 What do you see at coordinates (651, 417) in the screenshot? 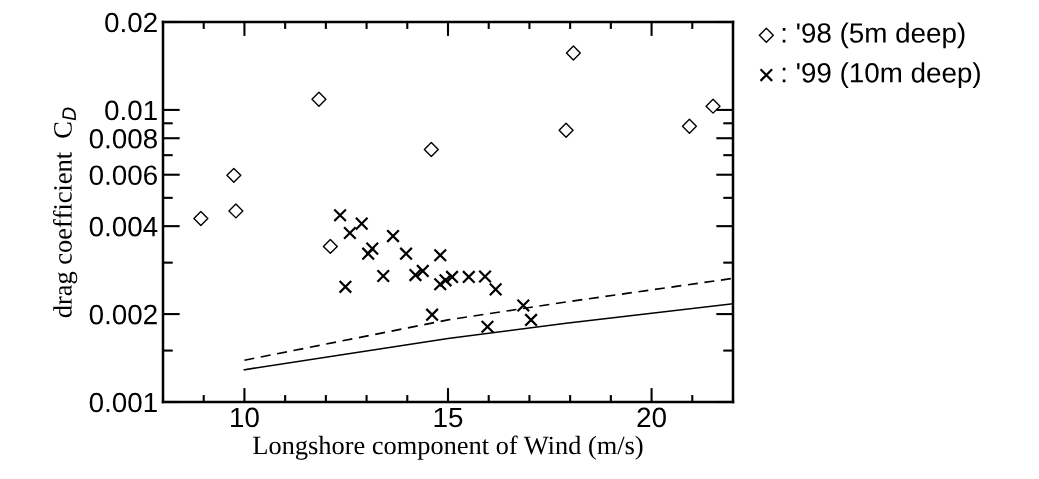
I see `x-tick-label: 20` at bounding box center [651, 417].